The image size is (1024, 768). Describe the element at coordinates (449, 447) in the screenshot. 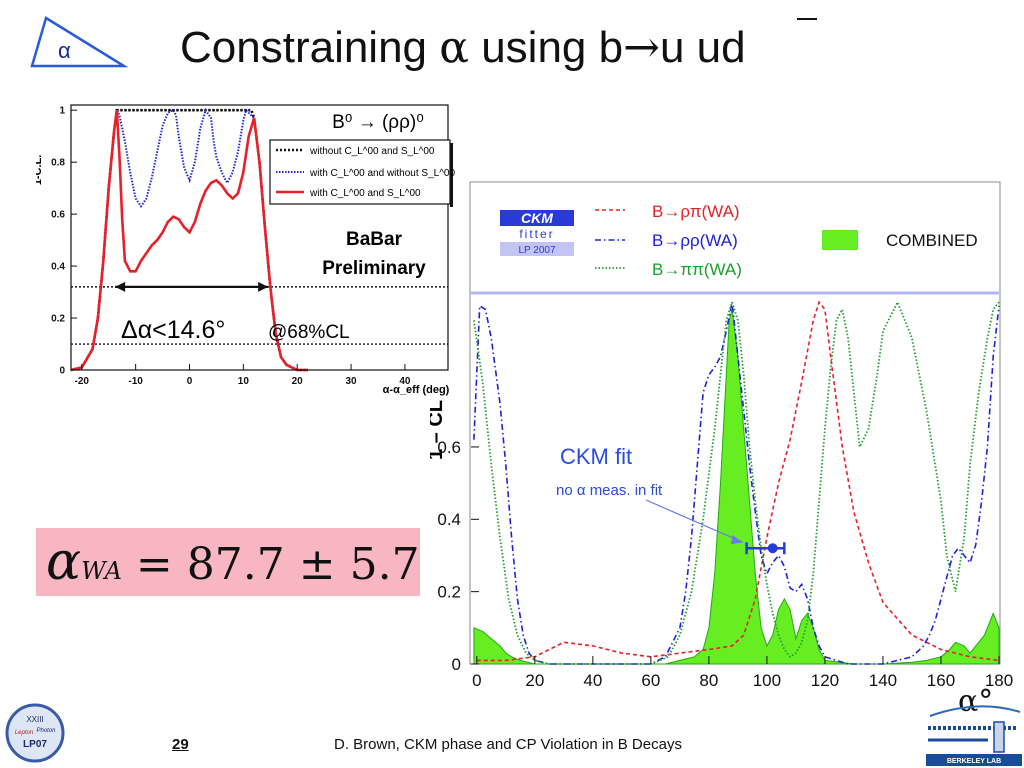

I see `chart2-ytick-label: 0.6` at that location.